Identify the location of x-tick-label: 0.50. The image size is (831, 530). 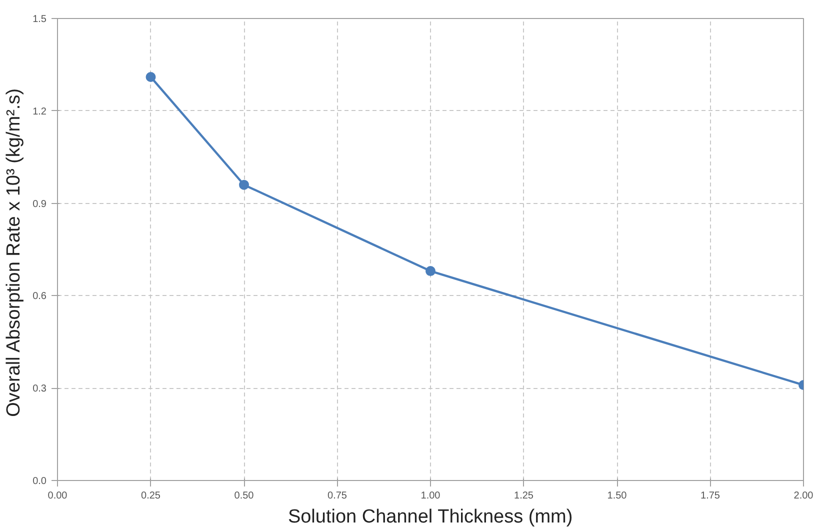
(244, 496).